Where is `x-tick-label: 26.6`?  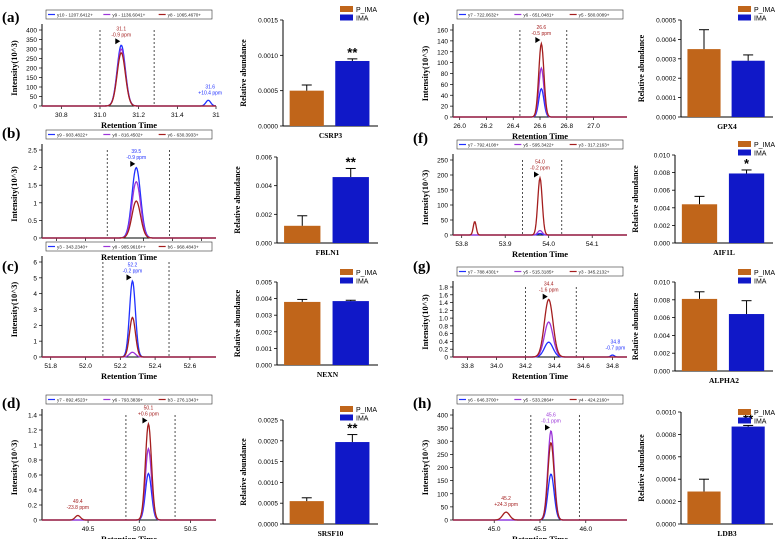 x-tick-label: 26.6 is located at coordinates (540, 126).